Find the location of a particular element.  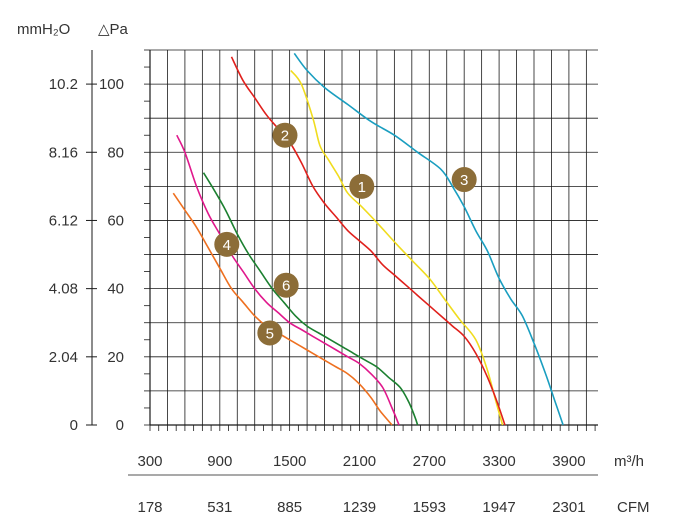

y-tick-label-pa: 40 is located at coordinates (115, 289).